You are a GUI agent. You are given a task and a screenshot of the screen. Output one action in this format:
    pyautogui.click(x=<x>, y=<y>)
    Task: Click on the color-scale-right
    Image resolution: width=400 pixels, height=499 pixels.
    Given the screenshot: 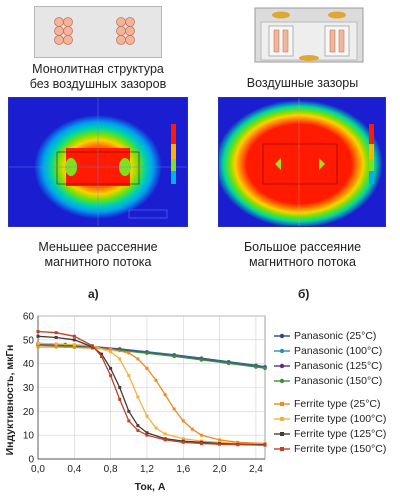 What is the action you would take?
    pyautogui.click(x=371, y=154)
    